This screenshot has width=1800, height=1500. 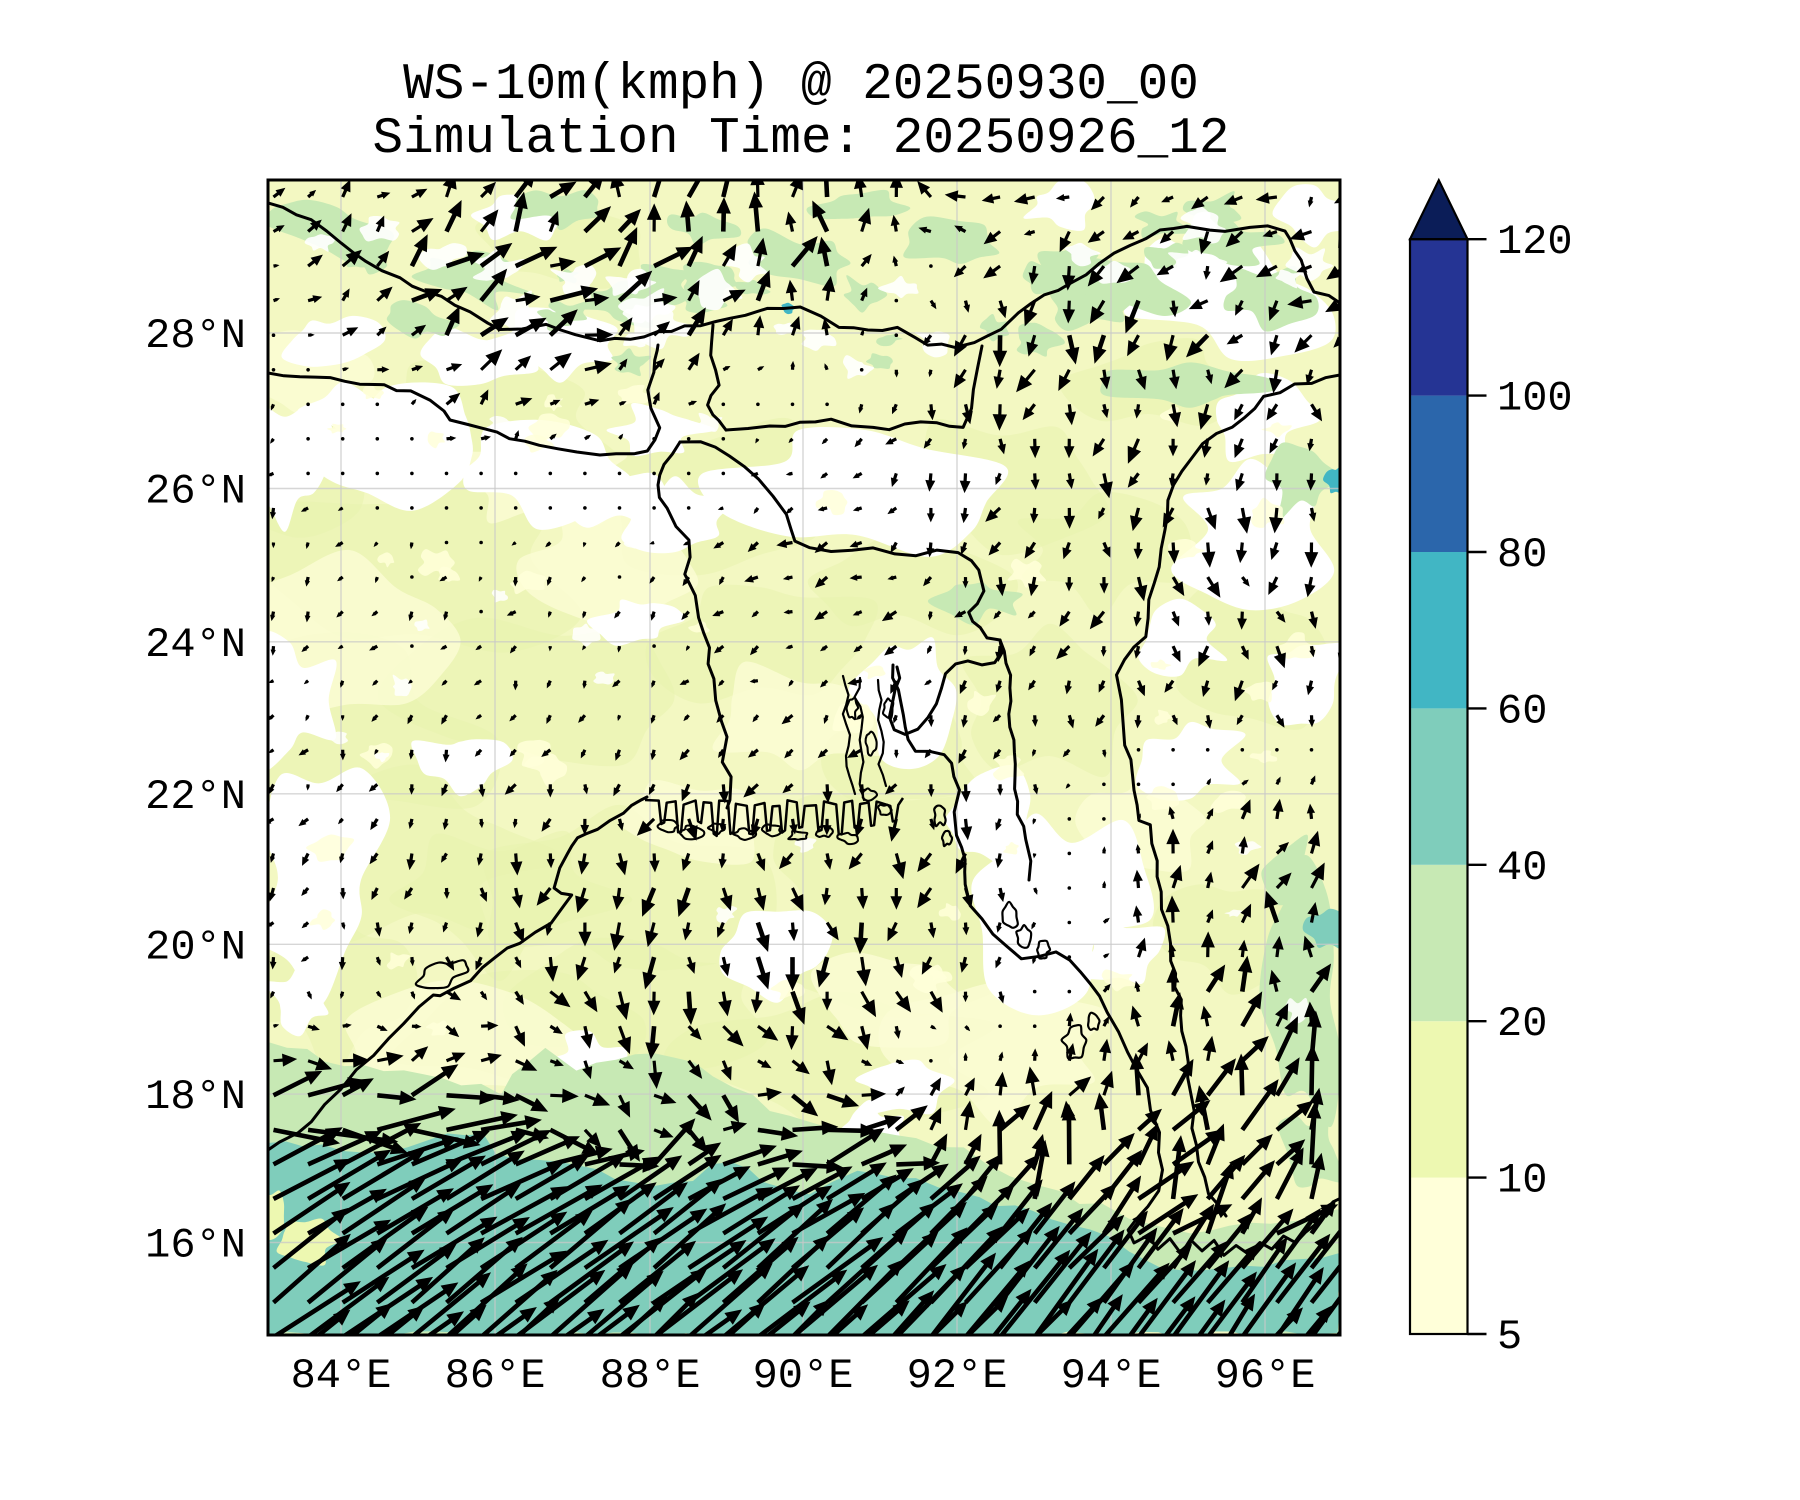 I want to click on svg-text: 16°N, so click(x=195, y=1246).